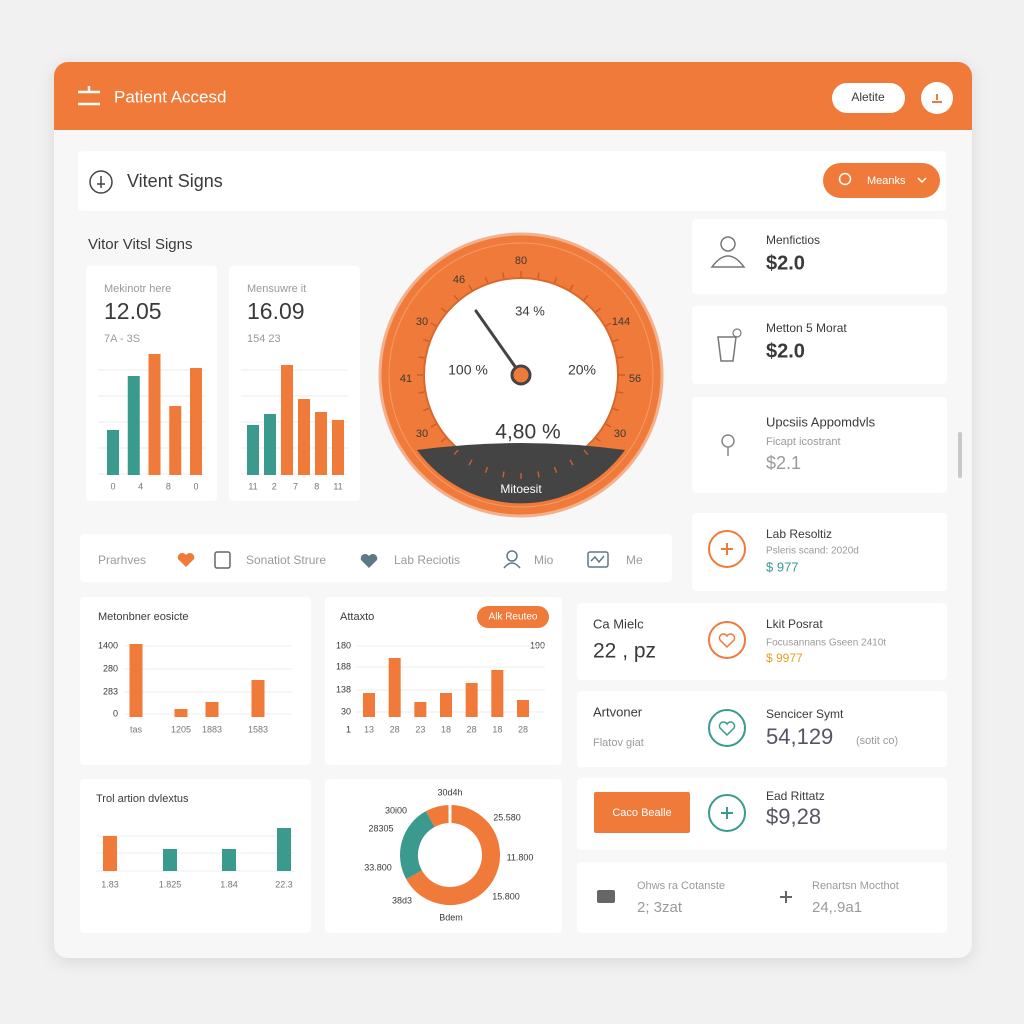 The image size is (1024, 1024). I want to click on chart-title: Metonbner eosicte, so click(143, 617).